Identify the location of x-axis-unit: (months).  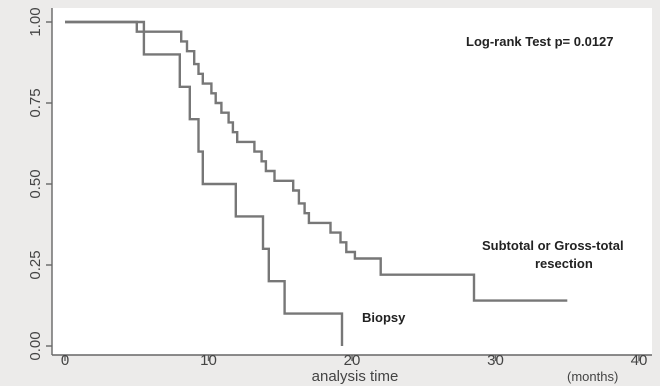
(592, 376).